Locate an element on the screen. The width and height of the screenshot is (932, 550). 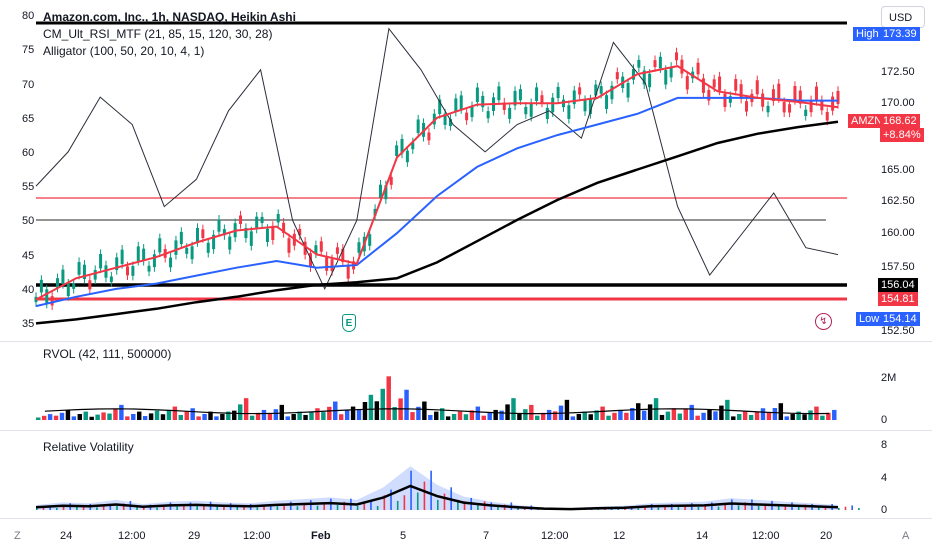
rvol-legend: RVOL (42, 111, 500000) is located at coordinates (107, 354).